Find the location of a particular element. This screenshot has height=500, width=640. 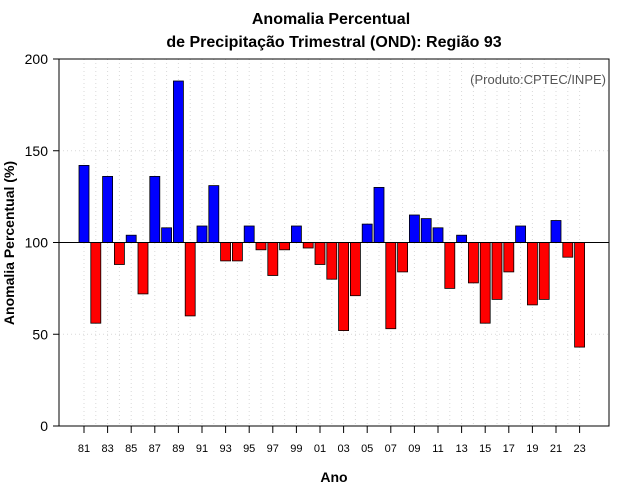

y-tick-label: 50 is located at coordinates (40, 334).